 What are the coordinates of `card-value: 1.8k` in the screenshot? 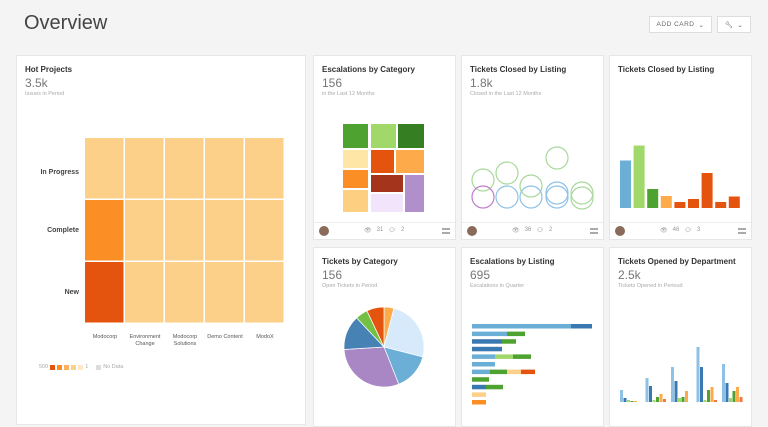 It's located at (481, 83).